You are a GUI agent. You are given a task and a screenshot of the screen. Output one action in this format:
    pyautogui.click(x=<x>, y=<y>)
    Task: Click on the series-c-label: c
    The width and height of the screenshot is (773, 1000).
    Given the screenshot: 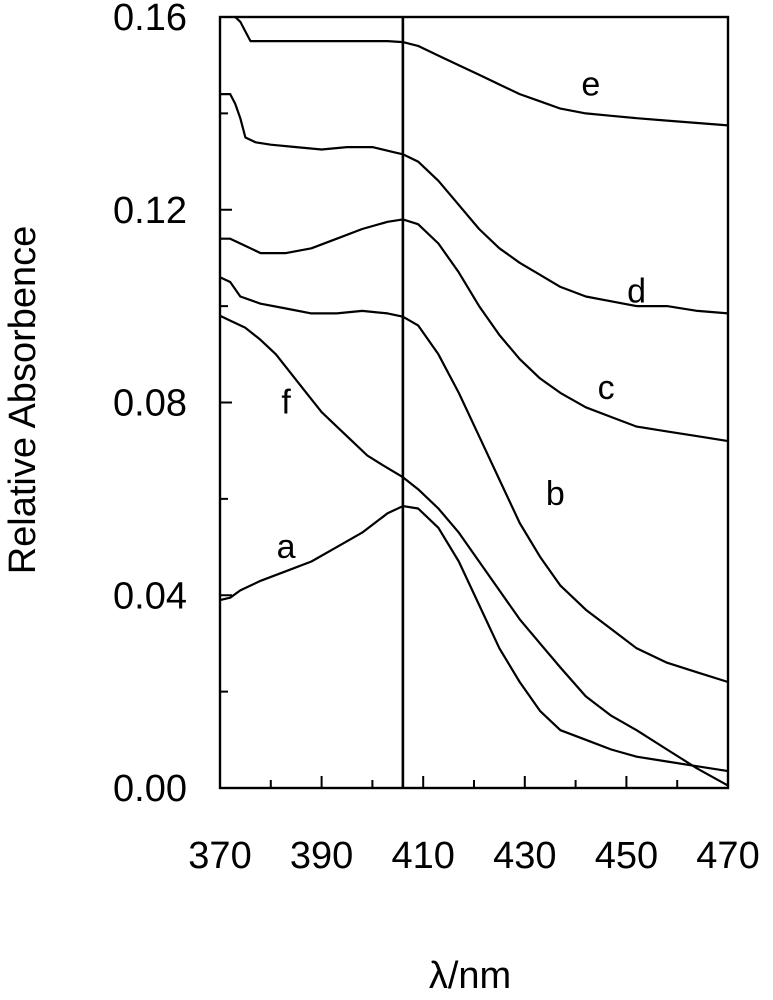 What is the action you would take?
    pyautogui.click(x=606, y=388)
    